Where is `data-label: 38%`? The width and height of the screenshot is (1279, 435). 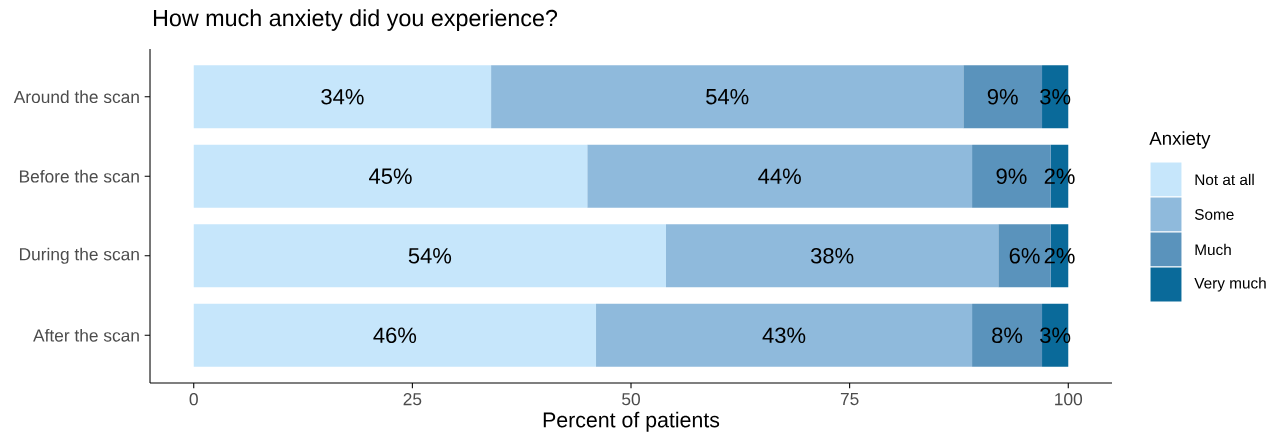
data-label: 38% is located at coordinates (832, 255).